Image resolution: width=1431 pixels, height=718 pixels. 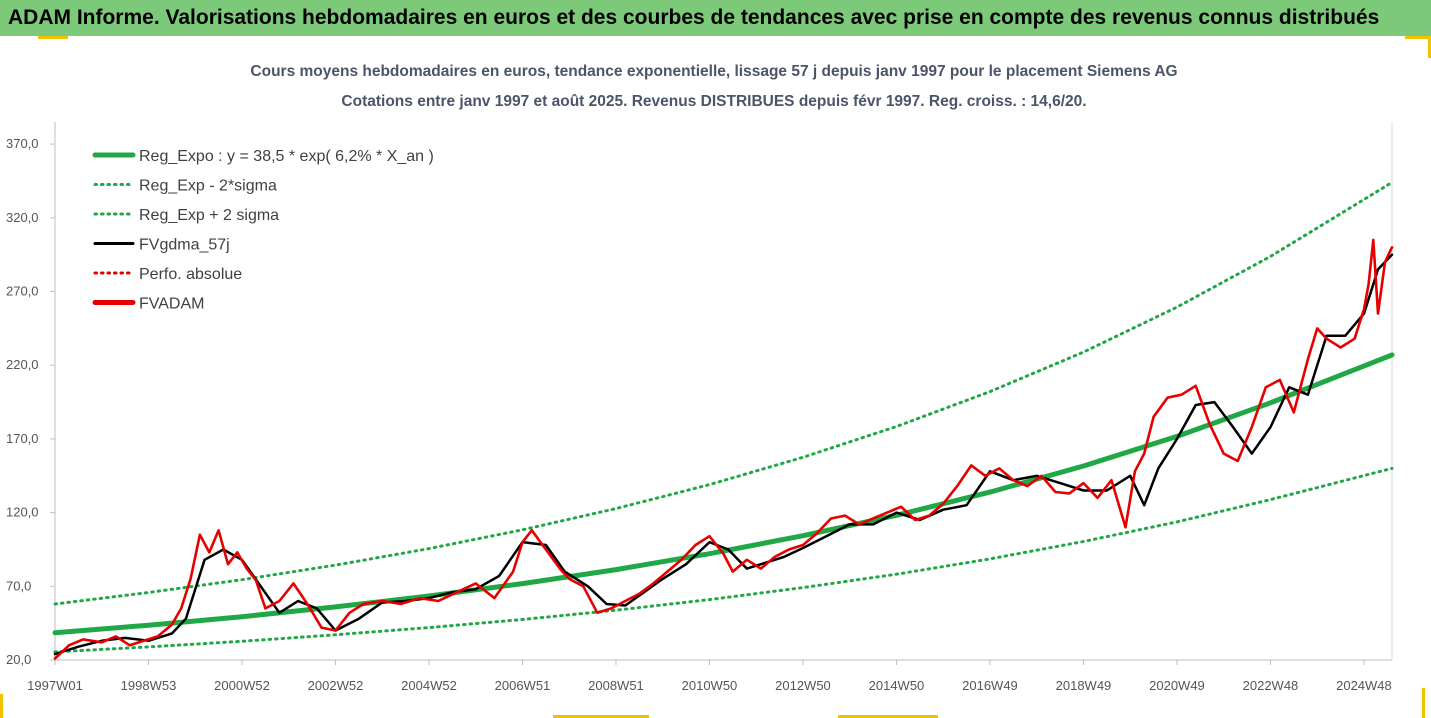 What do you see at coordinates (897, 685) in the screenshot?
I see `x-tick-label: 2014W50` at bounding box center [897, 685].